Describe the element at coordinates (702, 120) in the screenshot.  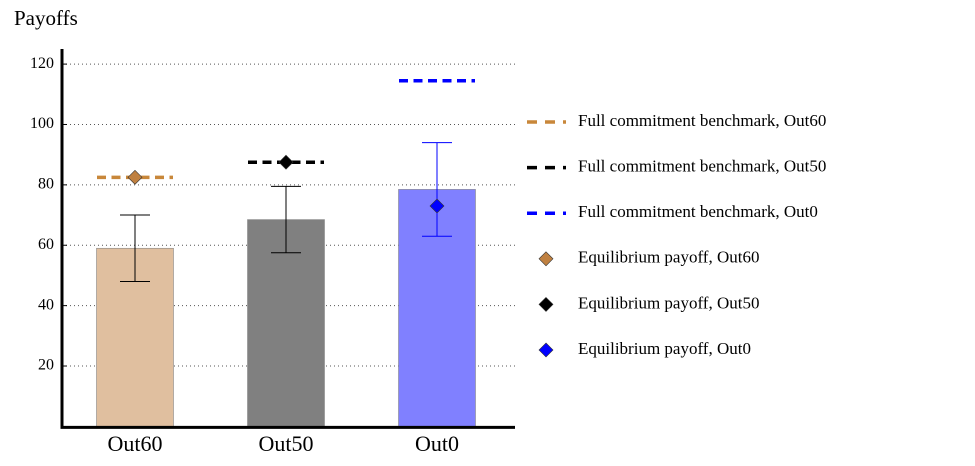
I see `legend-label: Full commitment benchmark, Out60` at that location.